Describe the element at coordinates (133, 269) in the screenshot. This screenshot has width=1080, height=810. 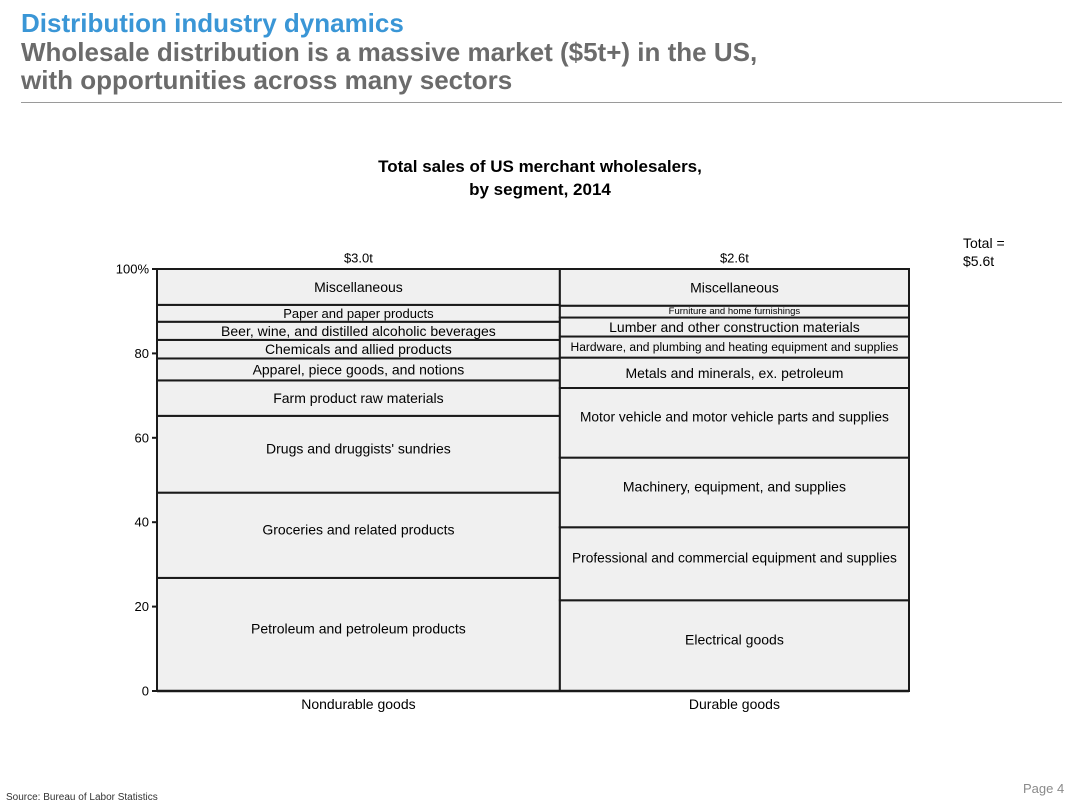
I see `y-tick-label: 100%` at that location.